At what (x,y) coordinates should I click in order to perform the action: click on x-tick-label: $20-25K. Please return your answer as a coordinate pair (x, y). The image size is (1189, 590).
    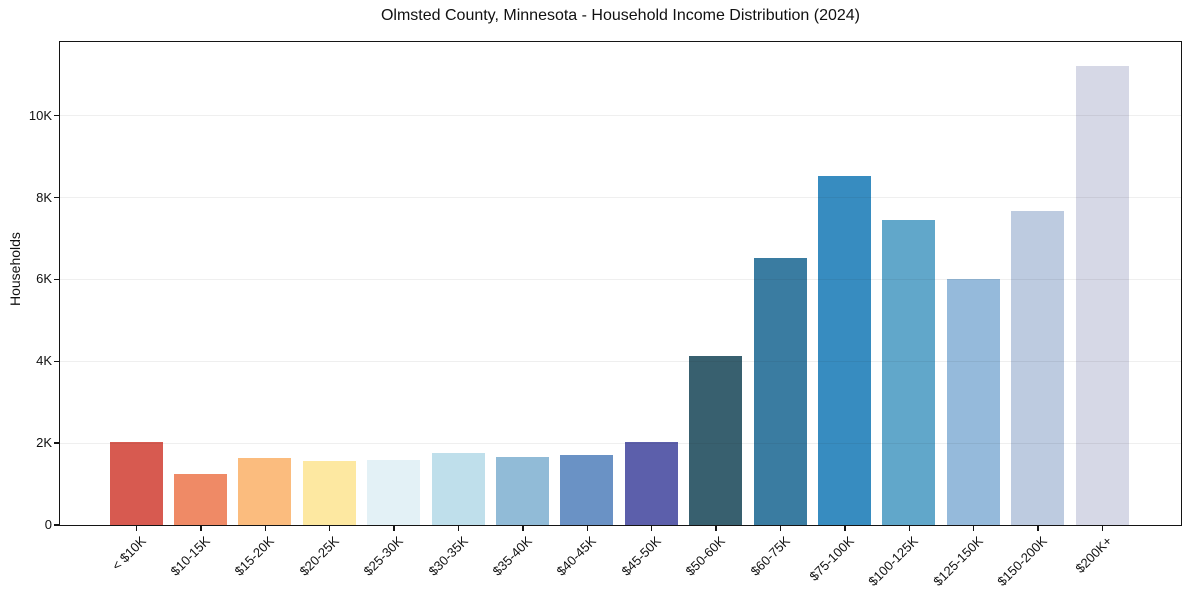
    Looking at the image, I should click on (319, 556).